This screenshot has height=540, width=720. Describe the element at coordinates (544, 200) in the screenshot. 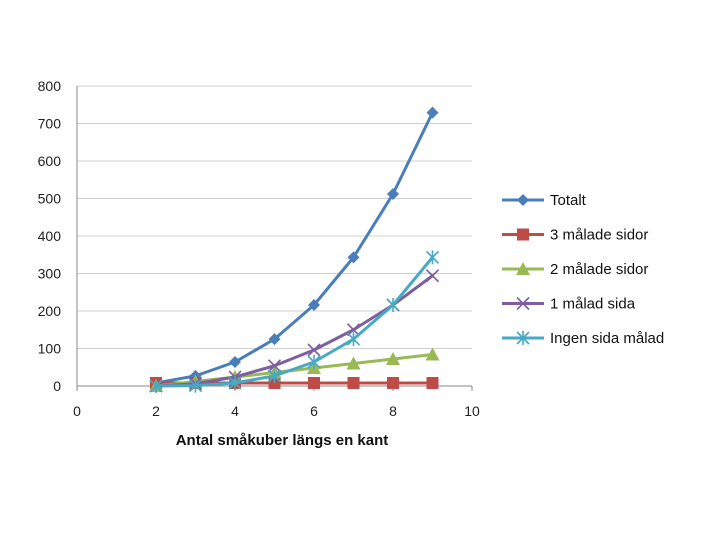

I see `legend-item: Totalt` at that location.